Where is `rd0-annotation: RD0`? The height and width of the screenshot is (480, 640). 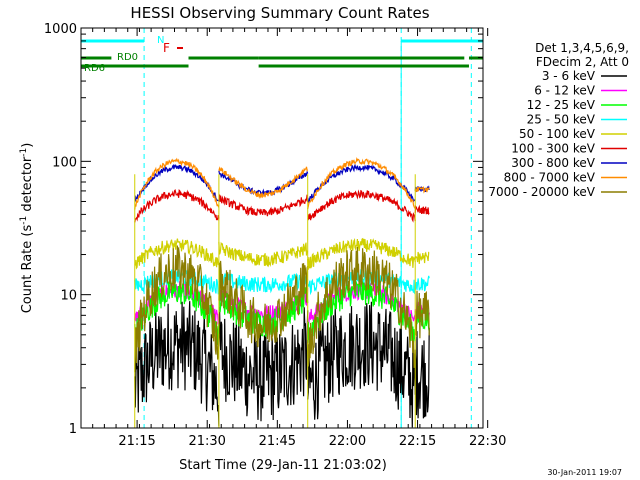 rd0-annotation: RD0 is located at coordinates (127, 57).